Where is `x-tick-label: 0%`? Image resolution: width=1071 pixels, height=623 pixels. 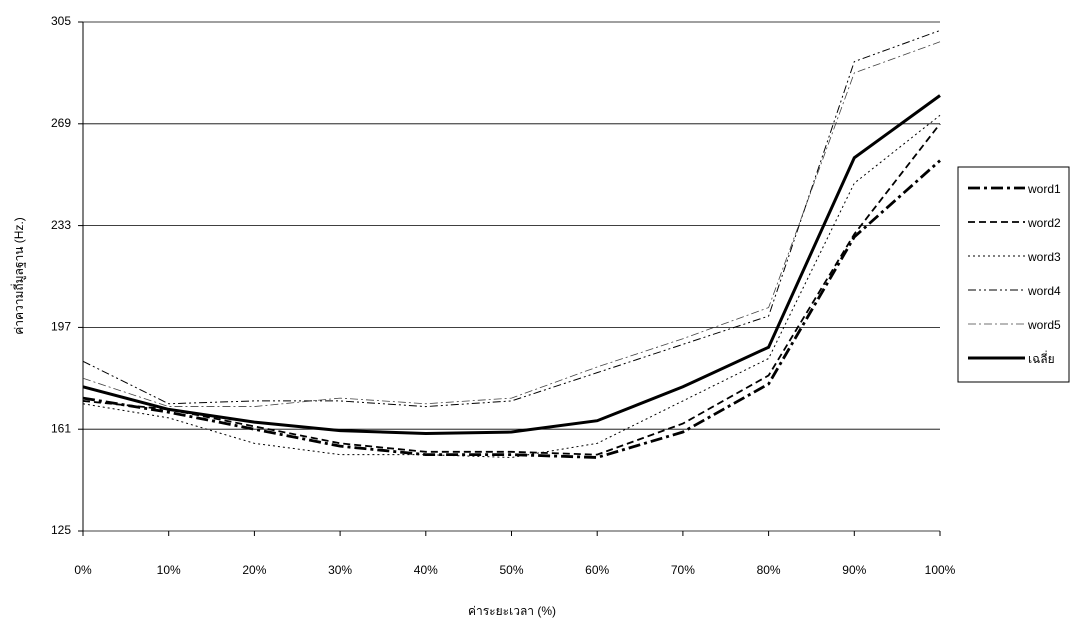
x-tick-label: 0% is located at coordinates (83, 570).